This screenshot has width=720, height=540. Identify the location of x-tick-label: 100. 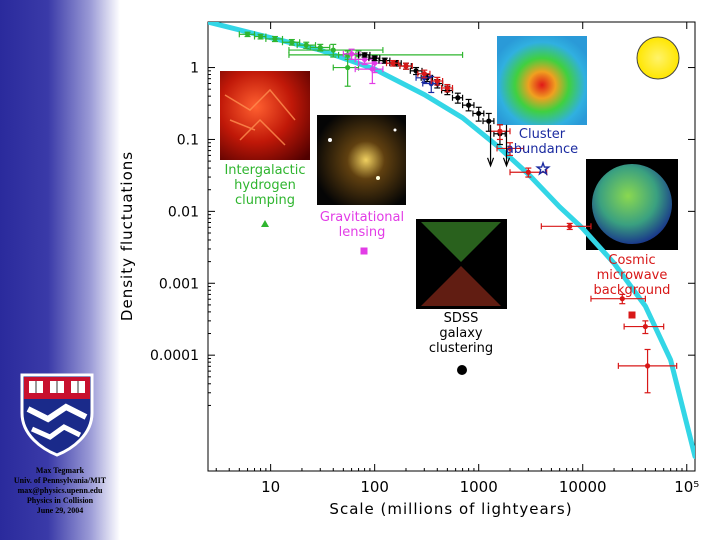
(374, 487).